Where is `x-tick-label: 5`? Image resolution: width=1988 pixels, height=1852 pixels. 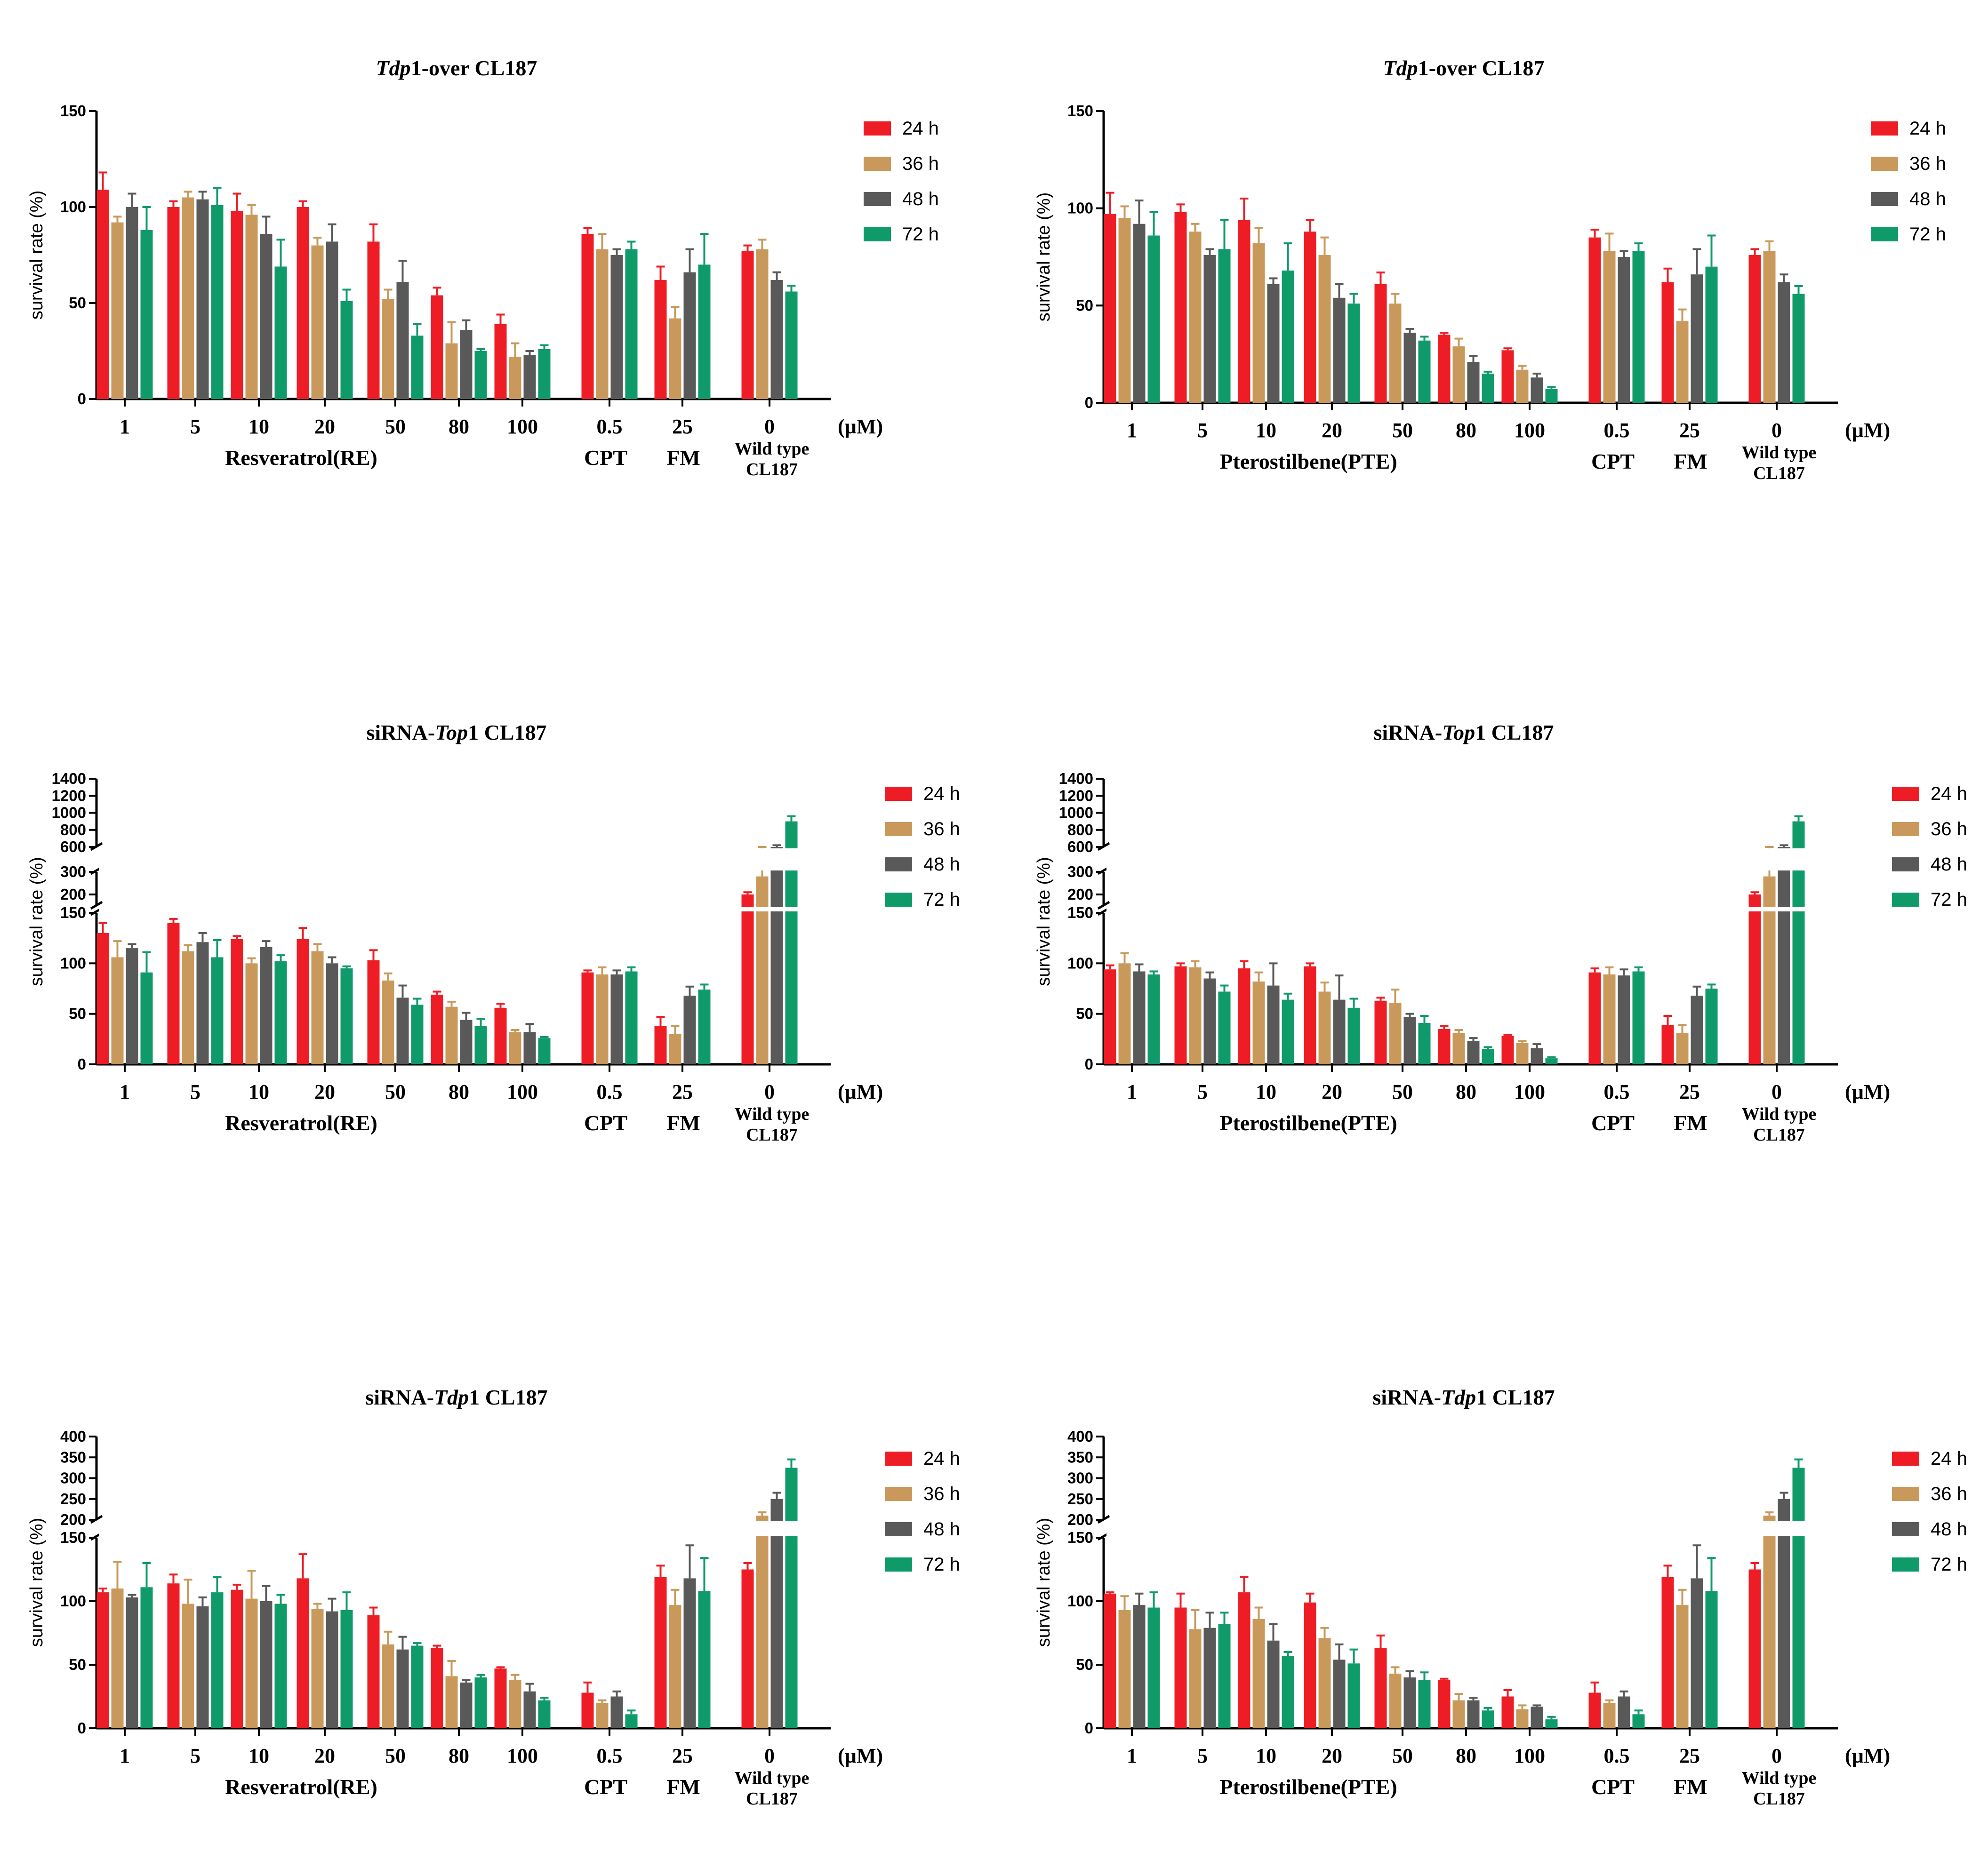
x-tick-label: 5 is located at coordinates (195, 1755).